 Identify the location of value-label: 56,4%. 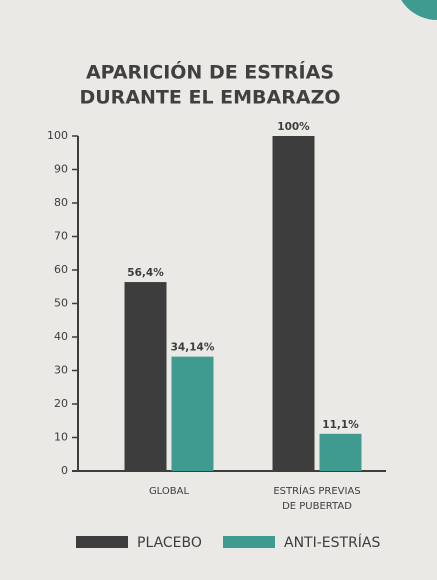
(145, 273).